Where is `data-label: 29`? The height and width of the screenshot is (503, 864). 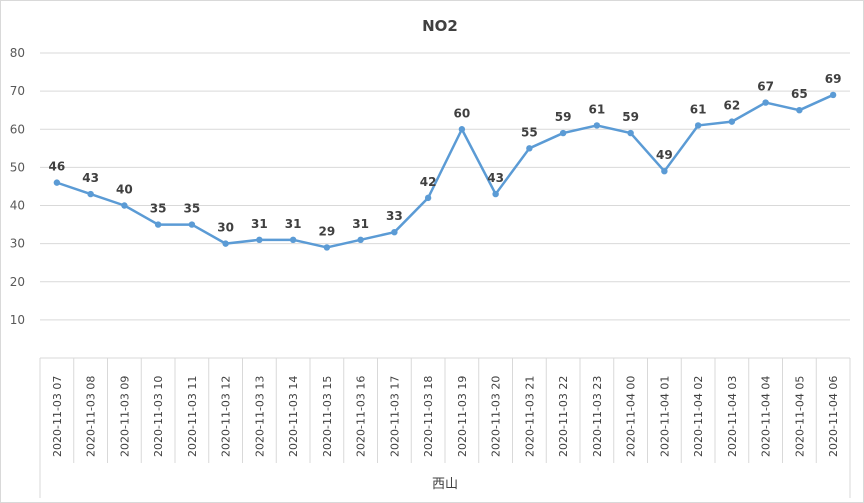
data-label: 29 is located at coordinates (327, 231).